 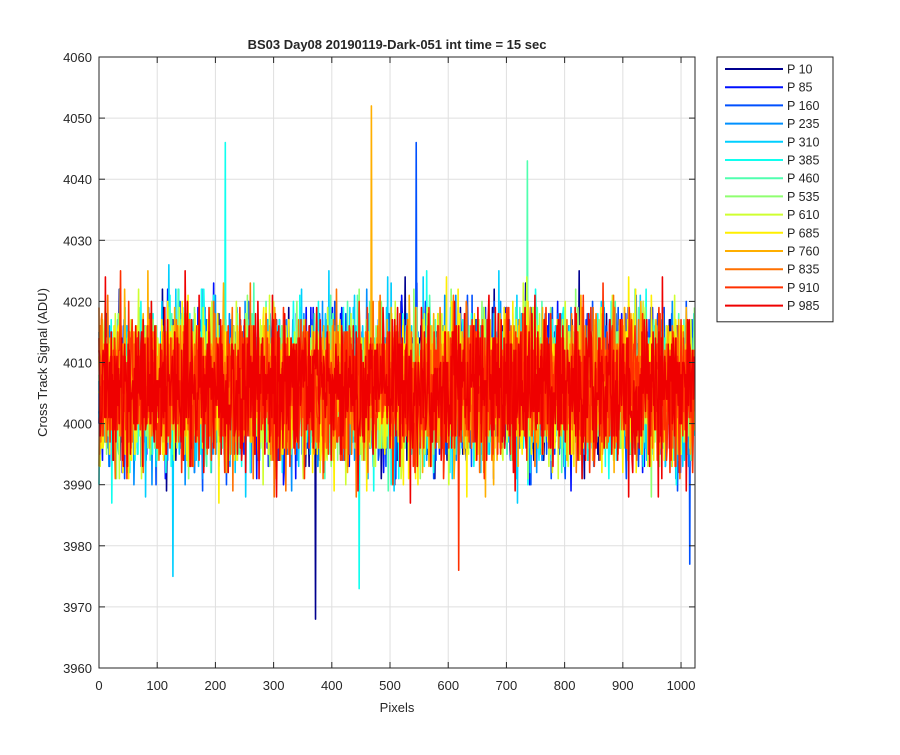 What do you see at coordinates (77, 485) in the screenshot?
I see `y-tick-label: 3990` at bounding box center [77, 485].